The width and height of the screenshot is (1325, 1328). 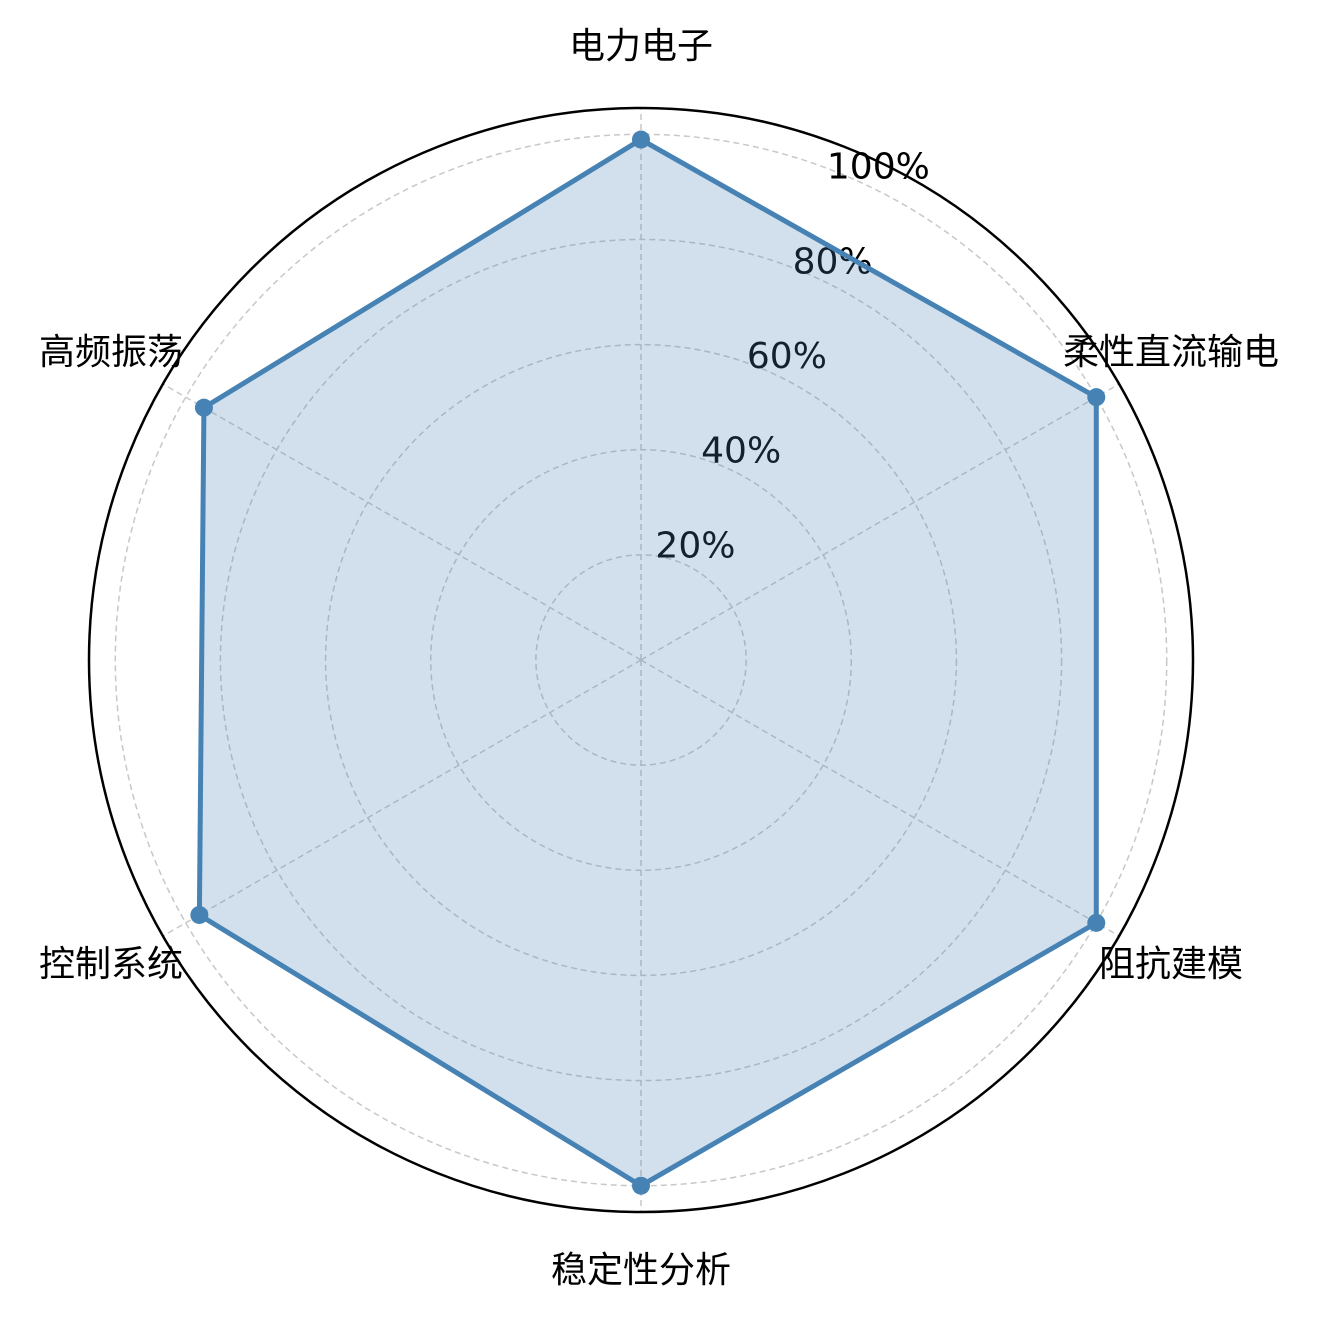 I want to click on r-tick-label: 60%, so click(x=787, y=356).